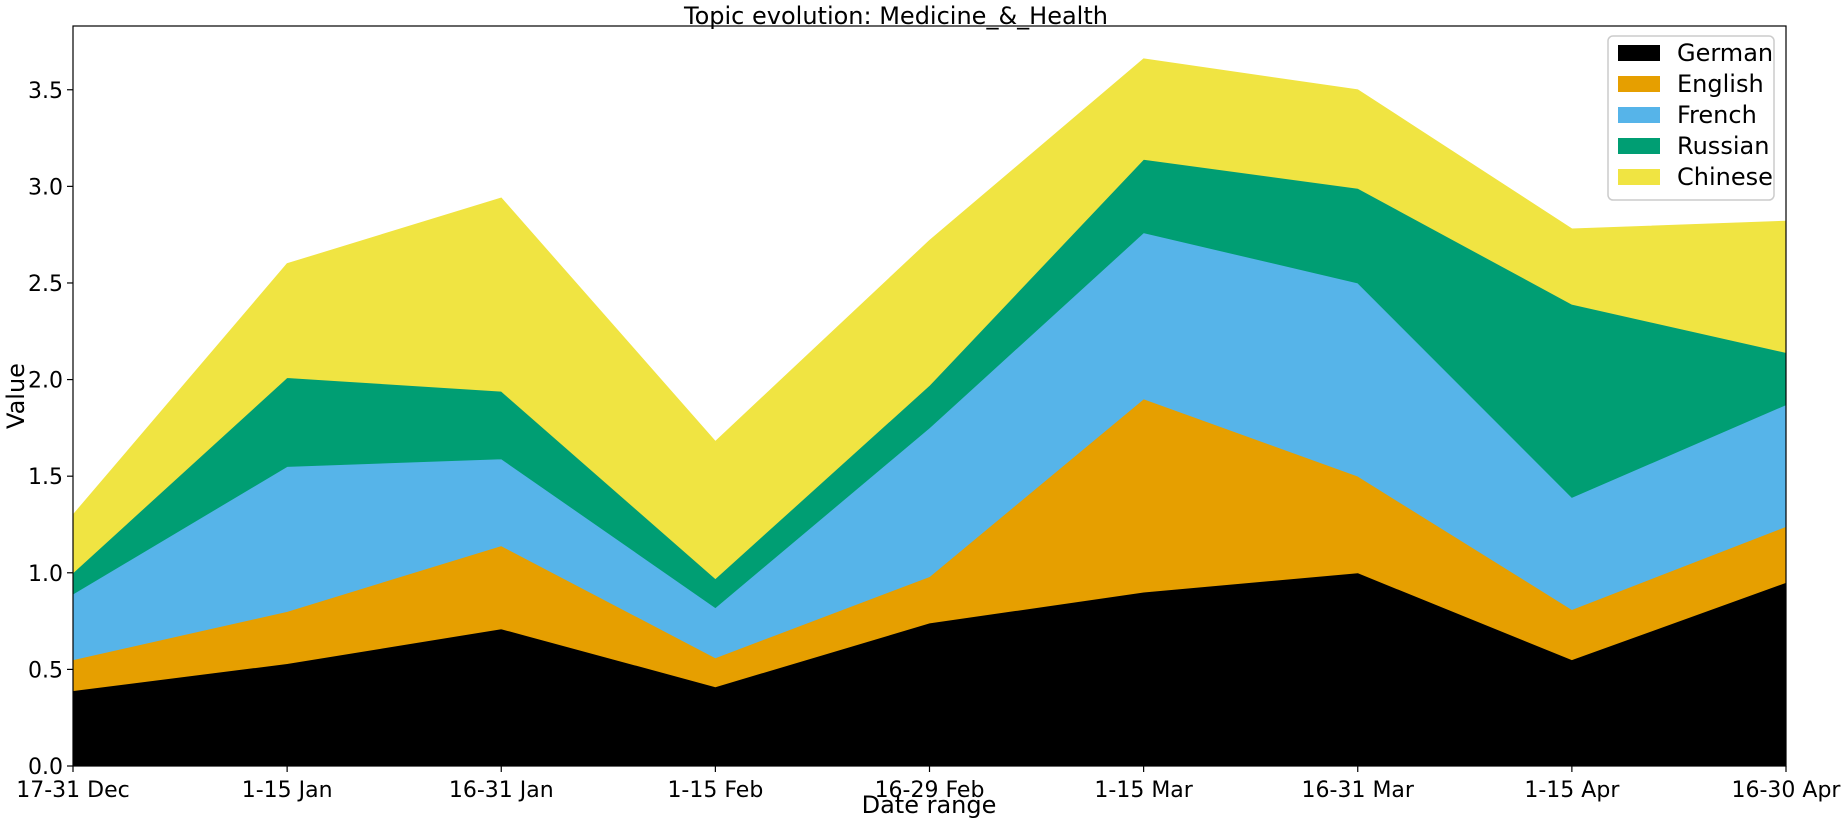 The image size is (1842, 824). I want to click on y-tick-label: 2.5, so click(45, 284).